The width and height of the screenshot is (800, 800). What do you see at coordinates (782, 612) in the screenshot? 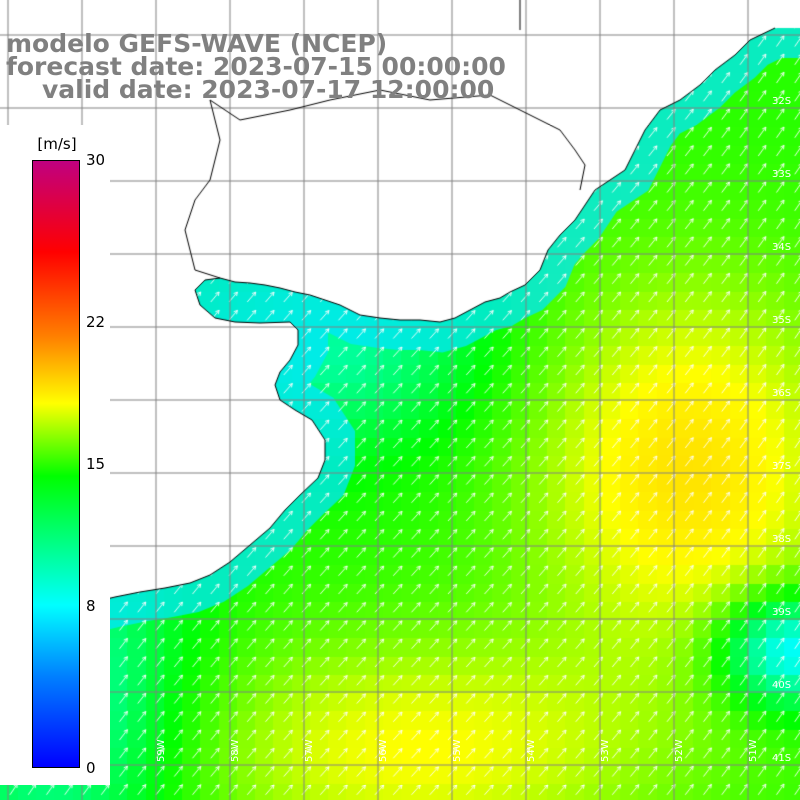
I see `latitude-label: 39S` at bounding box center [782, 612].